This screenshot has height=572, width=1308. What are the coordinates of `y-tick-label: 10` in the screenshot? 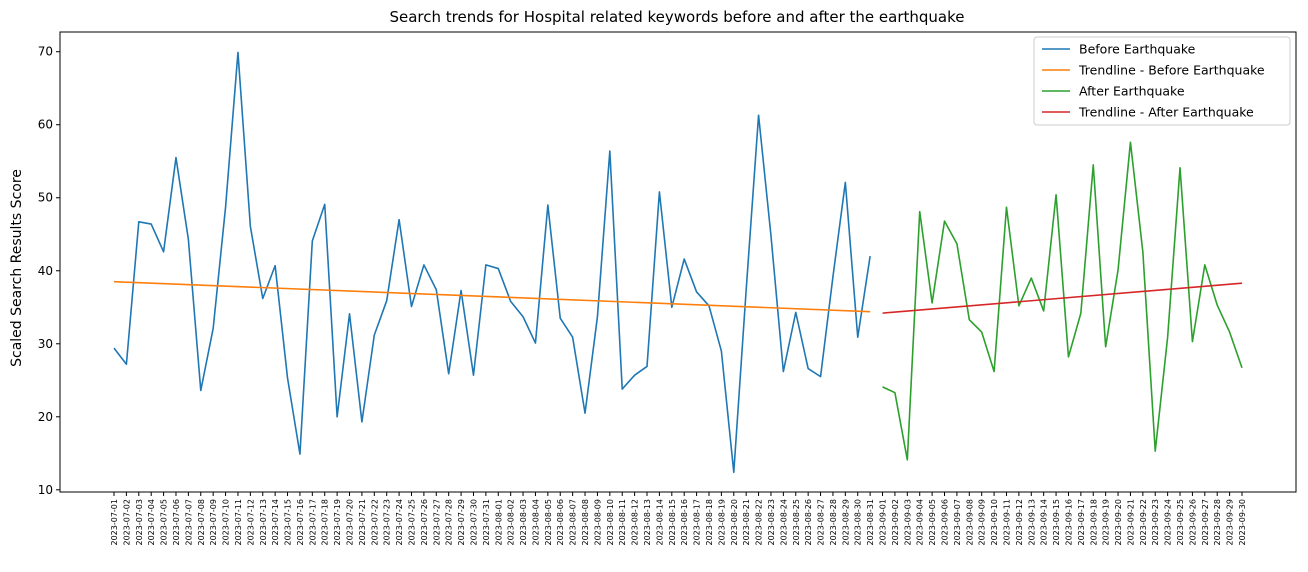 It's located at (45, 490).